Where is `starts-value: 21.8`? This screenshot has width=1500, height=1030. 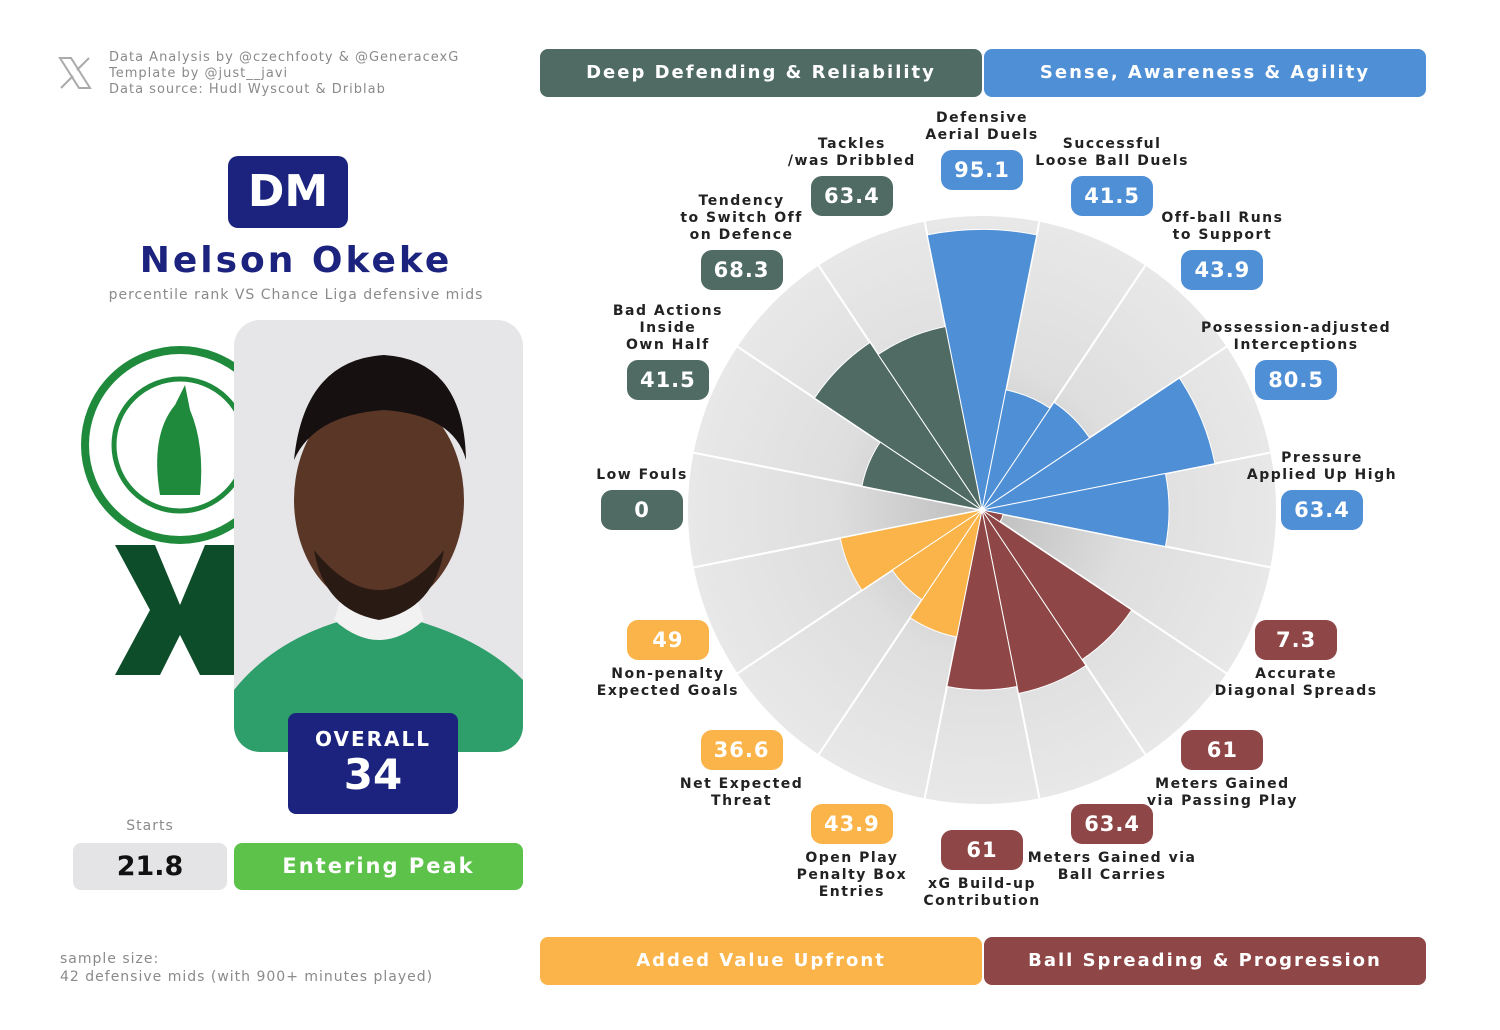 starts-value: 21.8 is located at coordinates (150, 866).